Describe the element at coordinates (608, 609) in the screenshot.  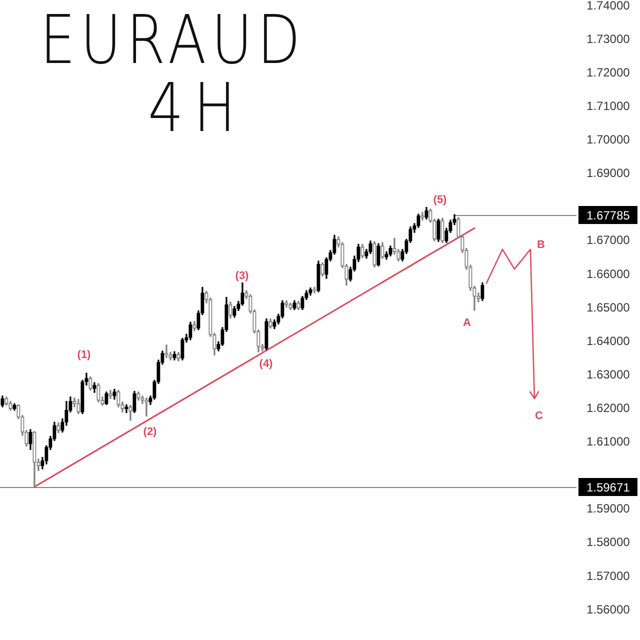
I see `y-tick-label: 1.56000` at that location.